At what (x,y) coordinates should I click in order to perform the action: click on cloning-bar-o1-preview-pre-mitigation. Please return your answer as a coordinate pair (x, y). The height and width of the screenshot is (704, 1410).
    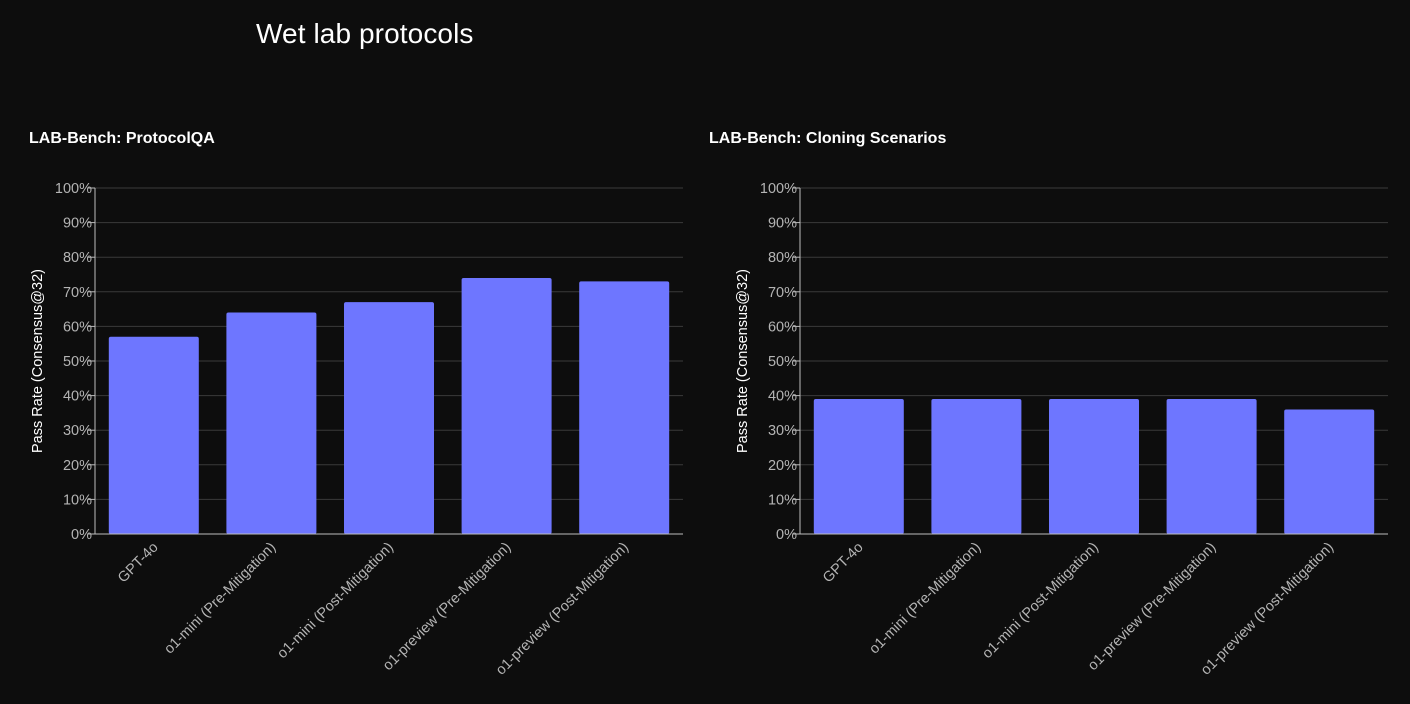
    Looking at the image, I should click on (1211, 466).